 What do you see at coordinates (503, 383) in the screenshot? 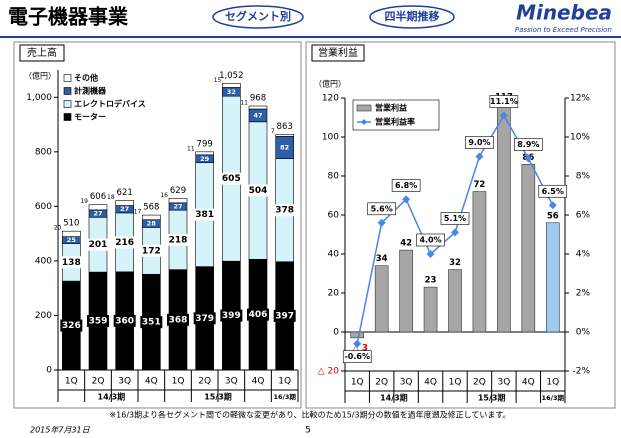
I see `x-tick-label: 3Q` at bounding box center [503, 383].